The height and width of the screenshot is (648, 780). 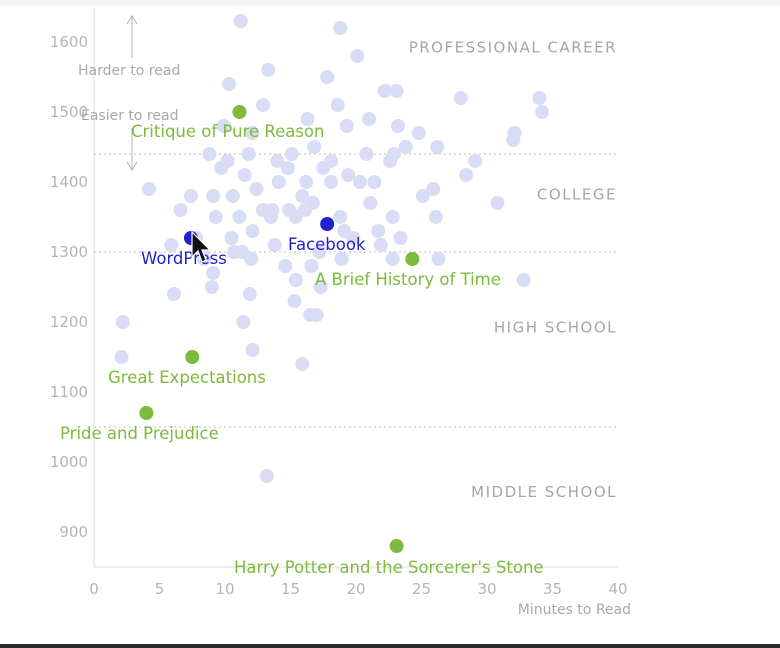 I want to click on y-tick-label: 1000, so click(x=69, y=462).